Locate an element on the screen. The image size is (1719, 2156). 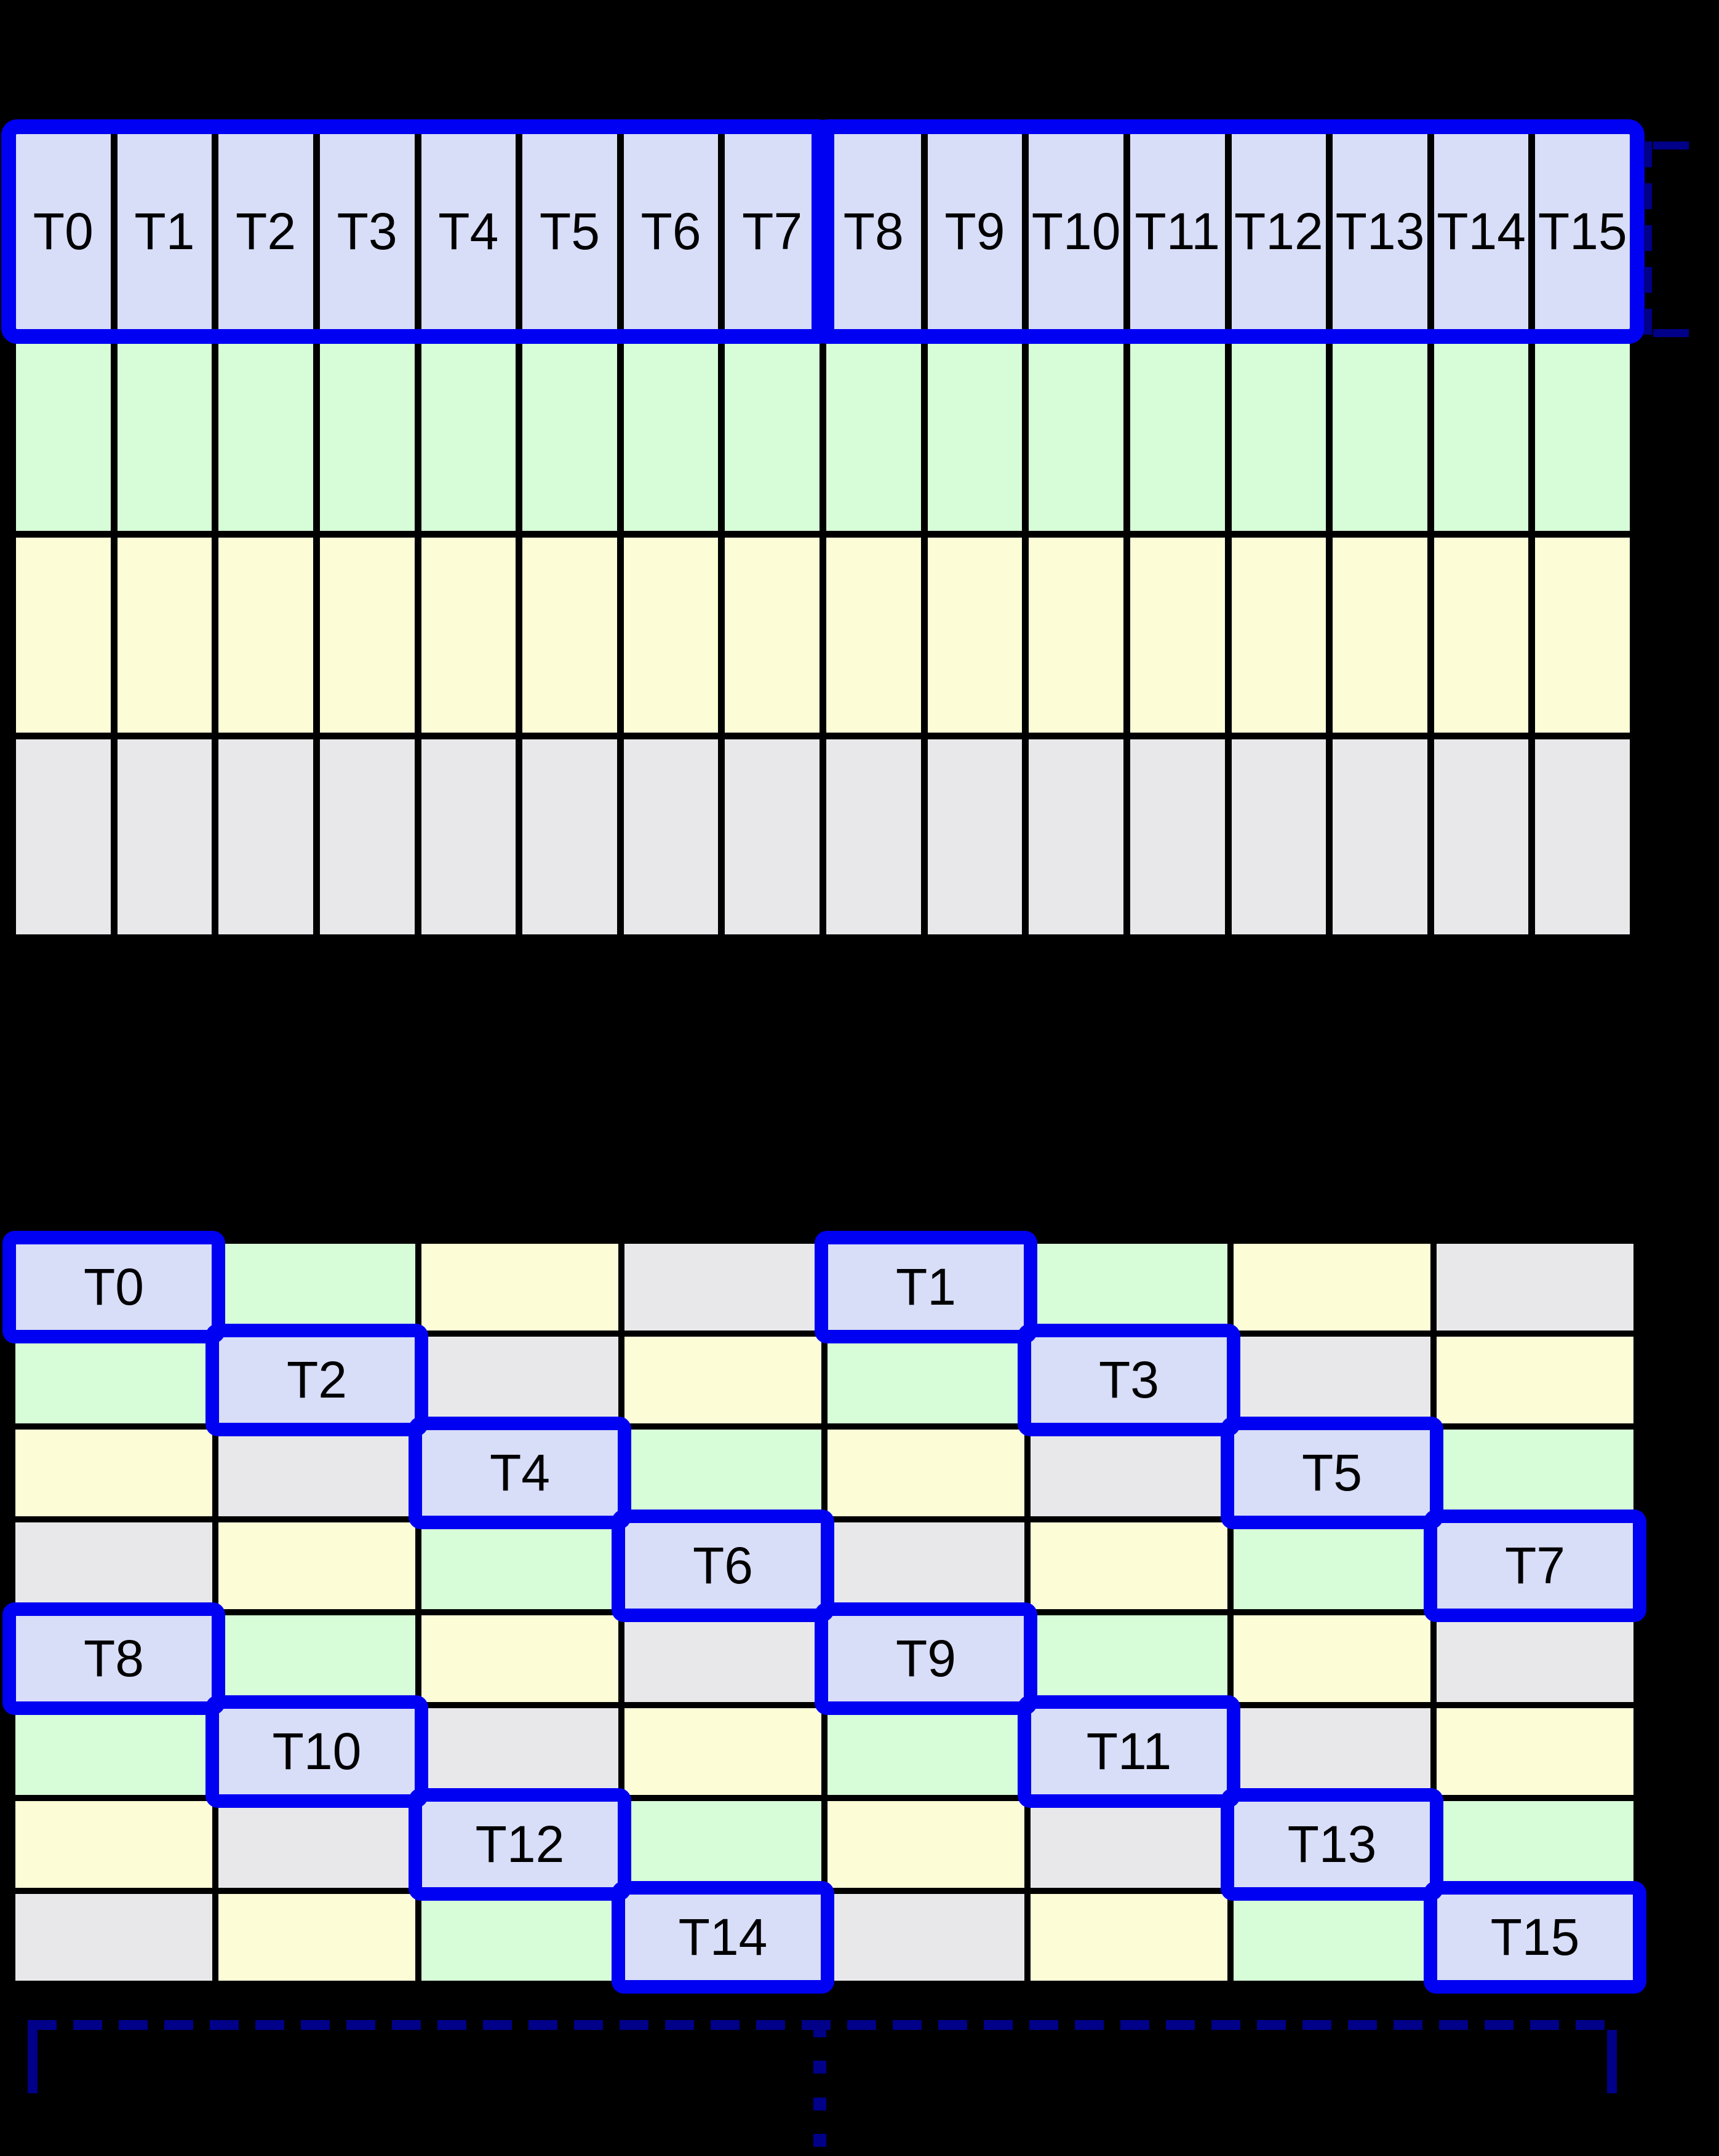
grid1-thread-cell-t8: T8 is located at coordinates (873, 231).